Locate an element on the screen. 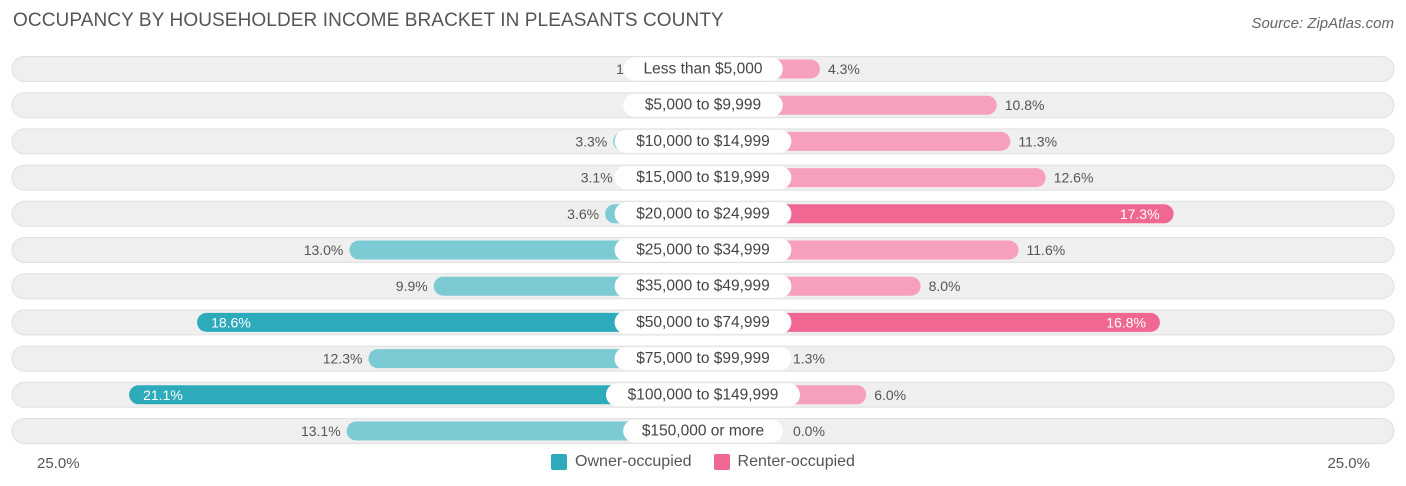  owner-value-label: 9.9% is located at coordinates (412, 286).